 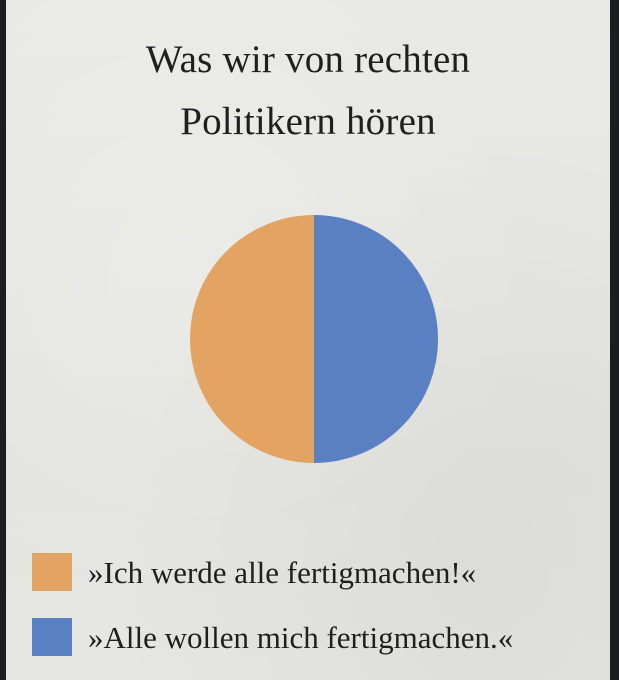 What do you see at coordinates (308, 59) in the screenshot?
I see `chart-title-line-1: Was wir von rechten` at bounding box center [308, 59].